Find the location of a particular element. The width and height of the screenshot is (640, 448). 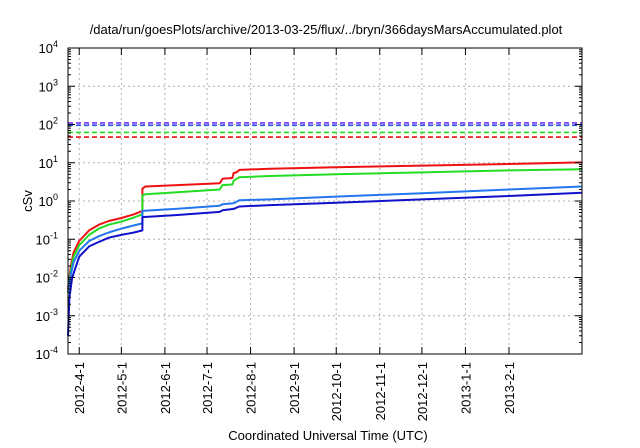

x-tick-label: 2012-11-1 is located at coordinates (380, 391).